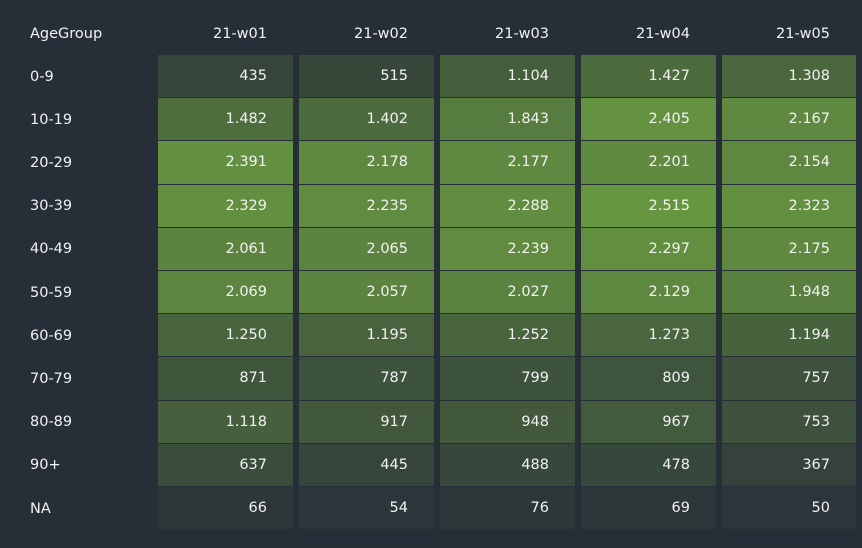  What do you see at coordinates (809, 162) in the screenshot?
I see `cell-value-label: 2.154` at bounding box center [809, 162].